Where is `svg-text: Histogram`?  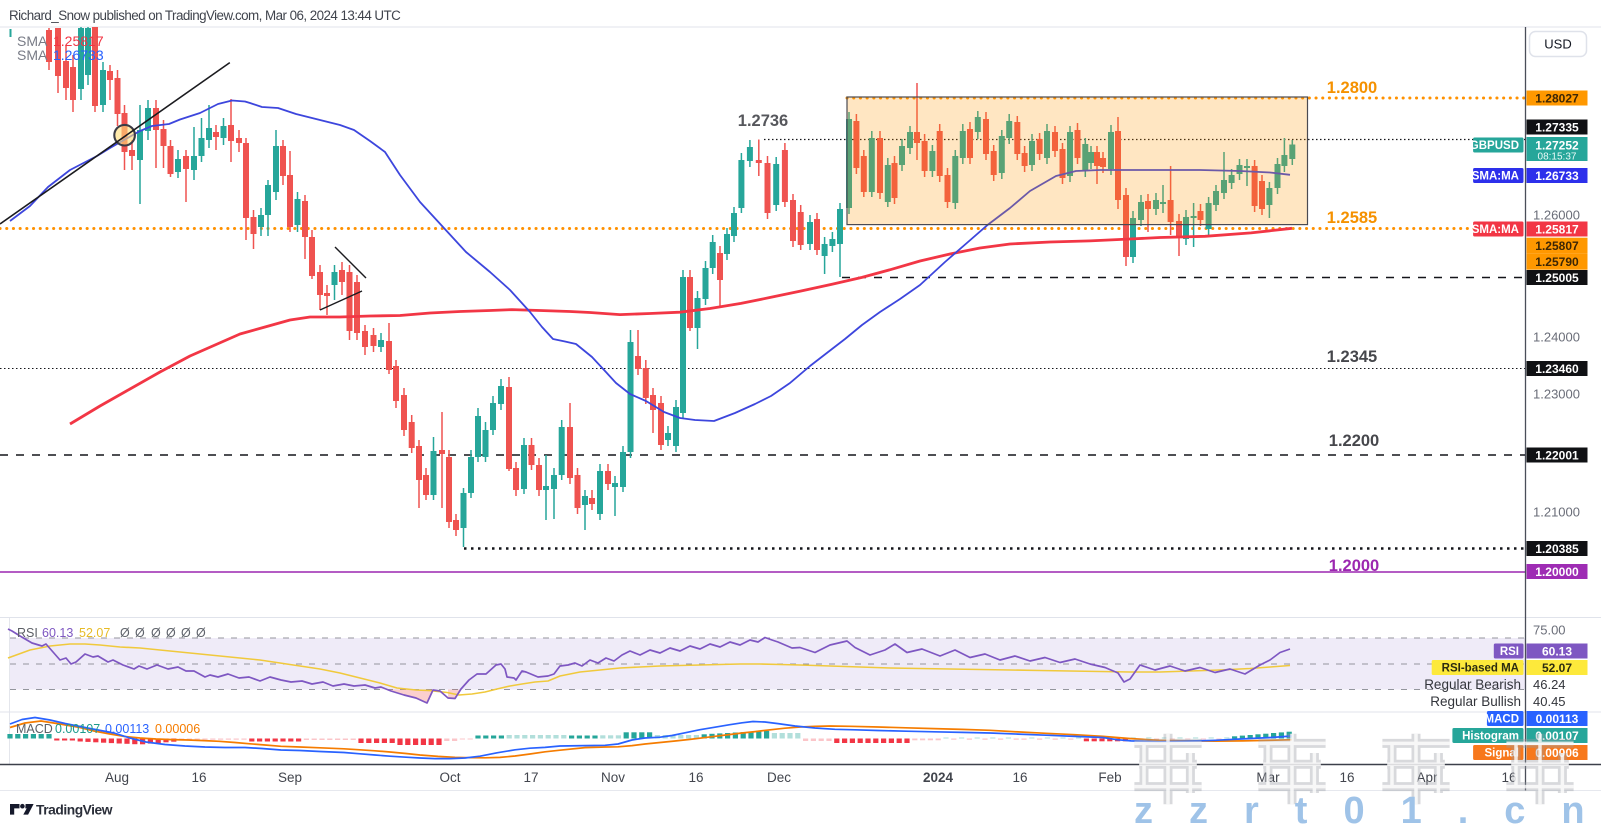 svg-text: Histogram is located at coordinates (1490, 737).